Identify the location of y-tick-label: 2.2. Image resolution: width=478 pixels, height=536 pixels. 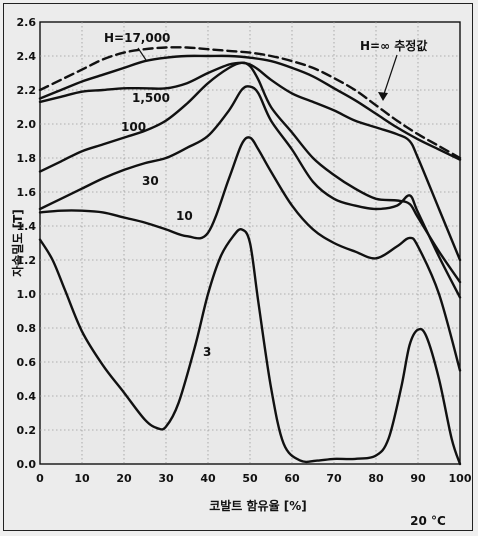
(27, 90).